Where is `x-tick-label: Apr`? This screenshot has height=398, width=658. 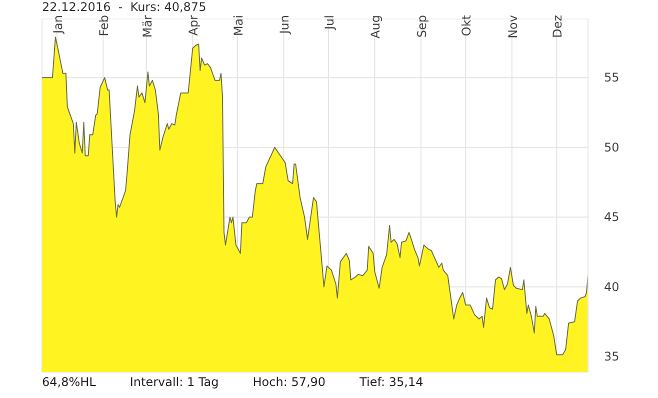 x-tick-label: Apr is located at coordinates (193, 25).